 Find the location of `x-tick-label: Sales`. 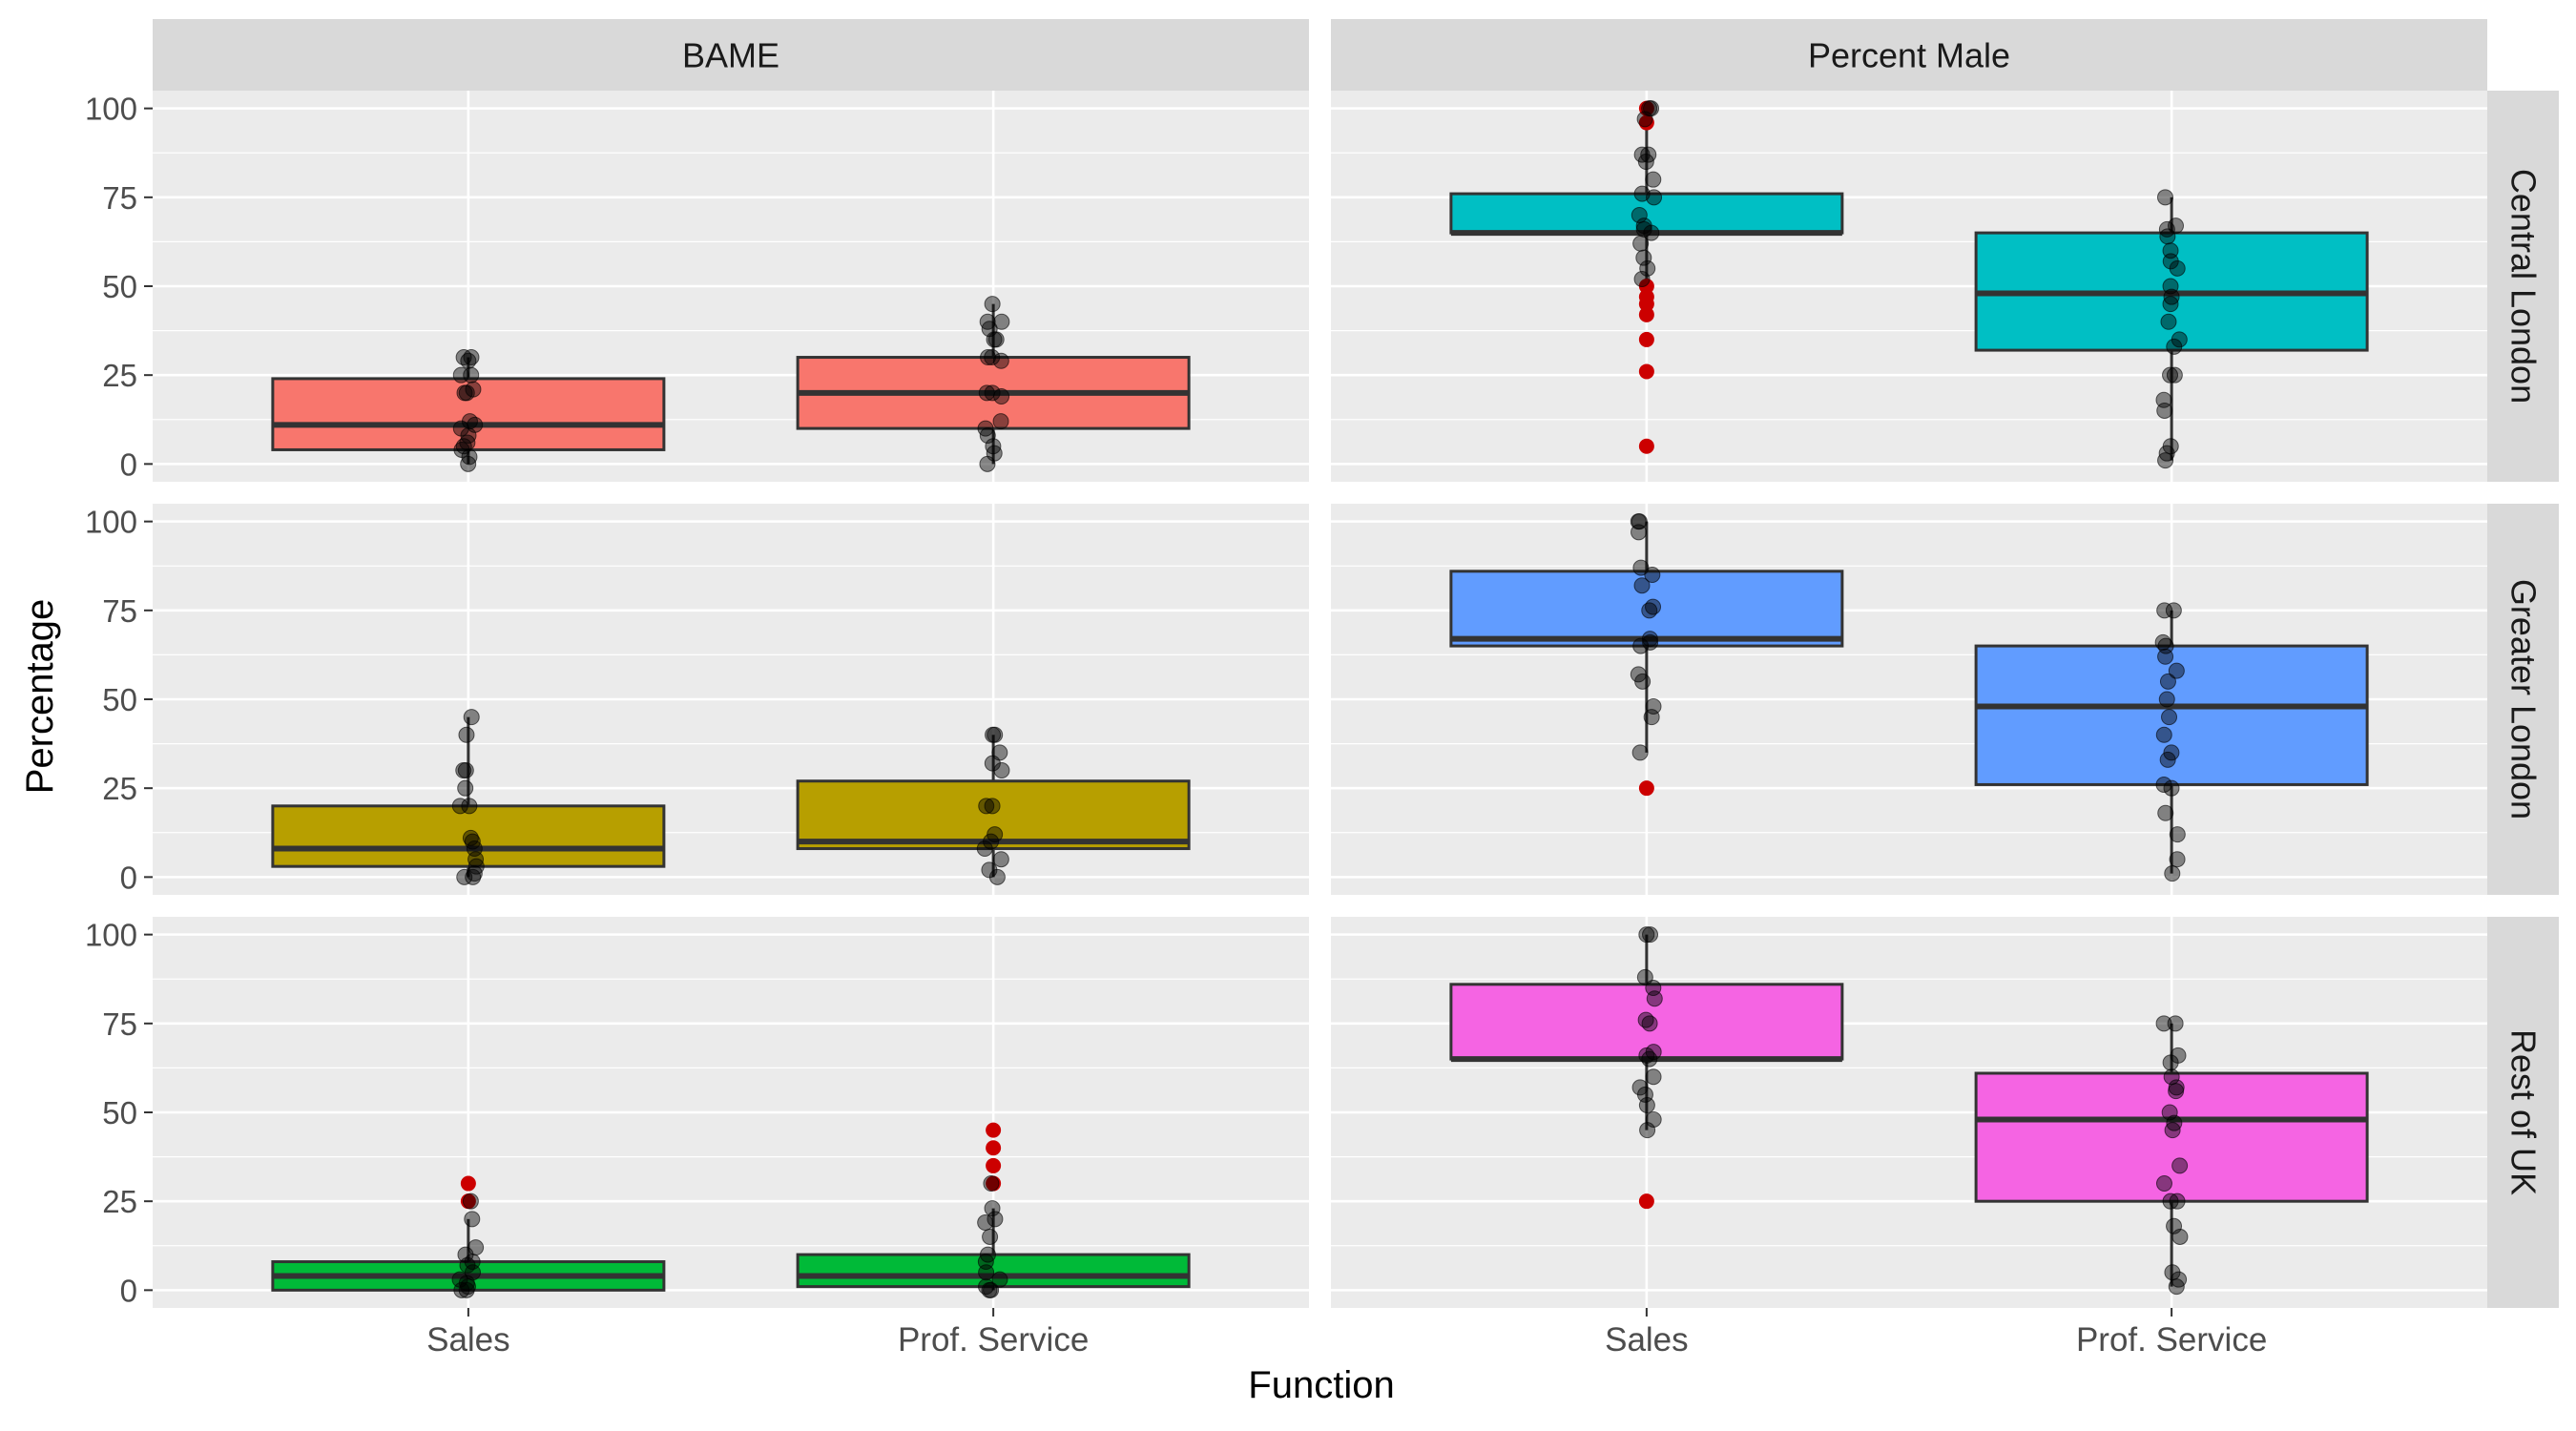

x-tick-label: Sales is located at coordinates (468, 1340).